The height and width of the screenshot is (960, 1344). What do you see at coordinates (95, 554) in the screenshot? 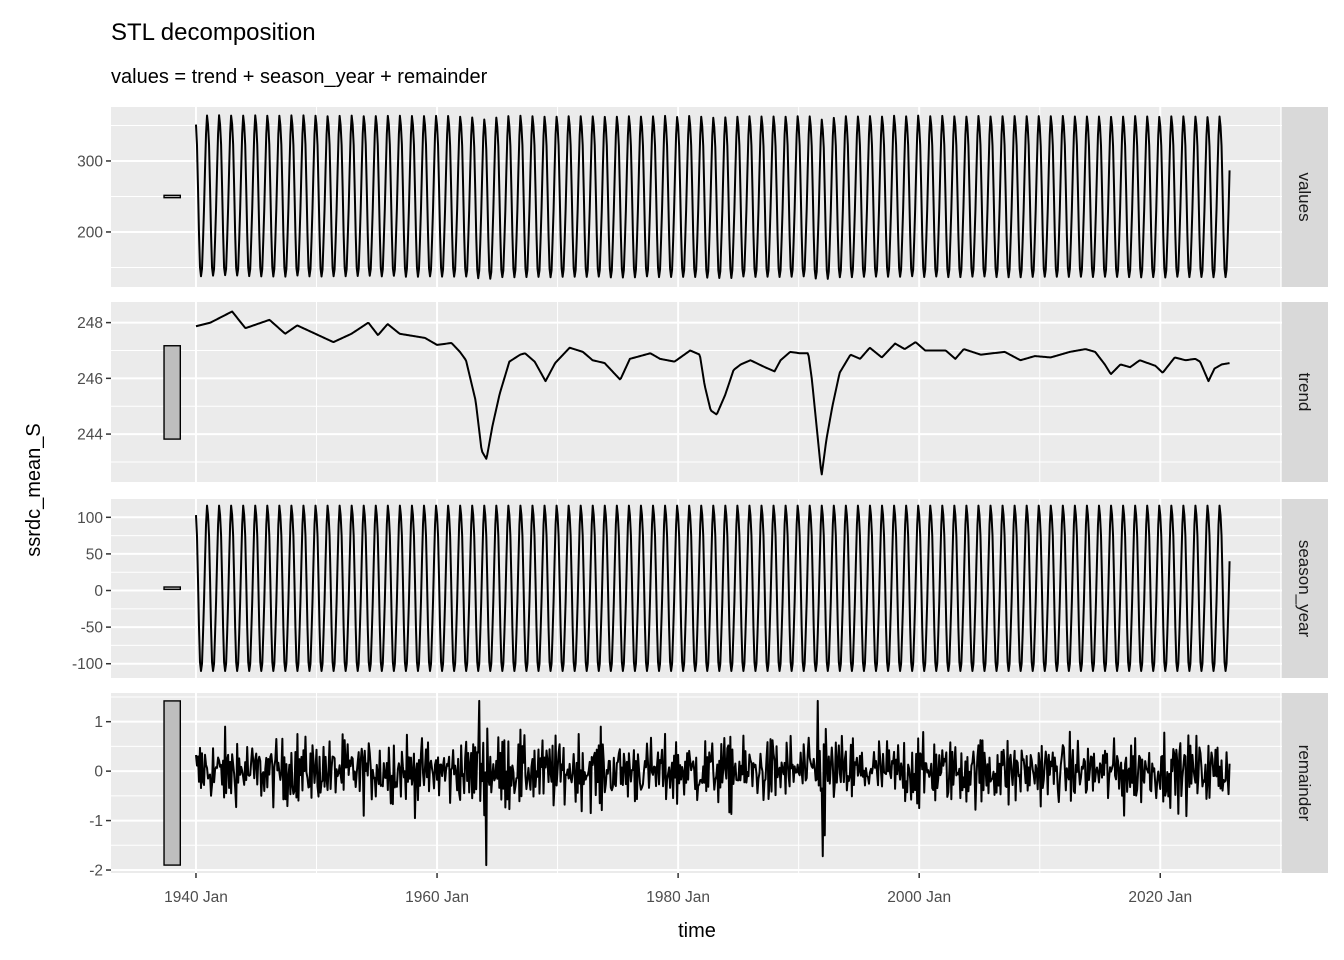
I see `y-tick-label: 50` at bounding box center [95, 554].